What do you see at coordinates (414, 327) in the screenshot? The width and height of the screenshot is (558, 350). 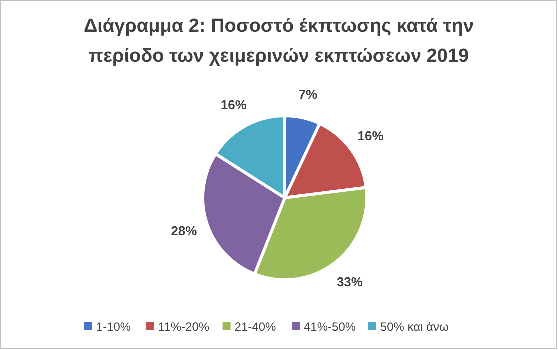 I see `legend-label: 50% και άνω` at bounding box center [414, 327].